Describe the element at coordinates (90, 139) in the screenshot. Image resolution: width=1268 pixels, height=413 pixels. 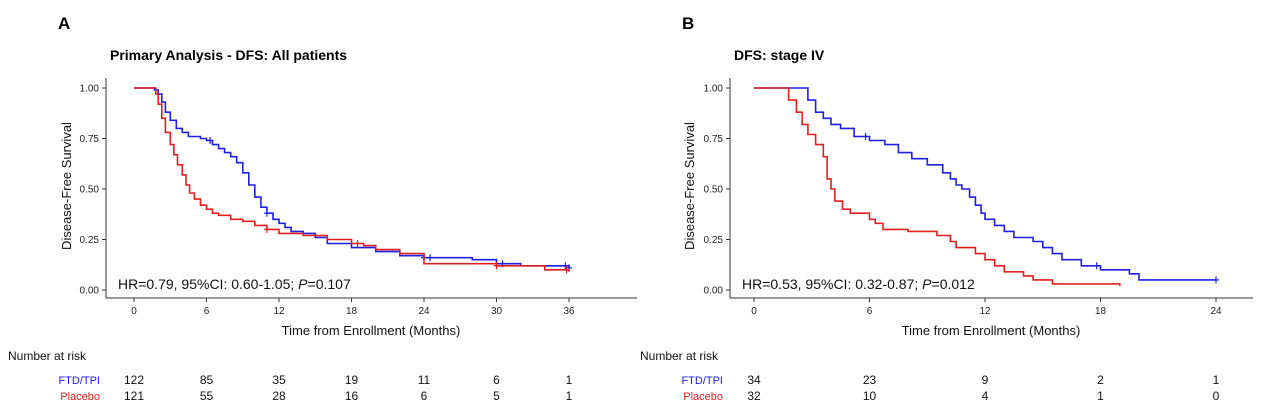
I see `panel-a-y-tick-label: 0.75` at that location.